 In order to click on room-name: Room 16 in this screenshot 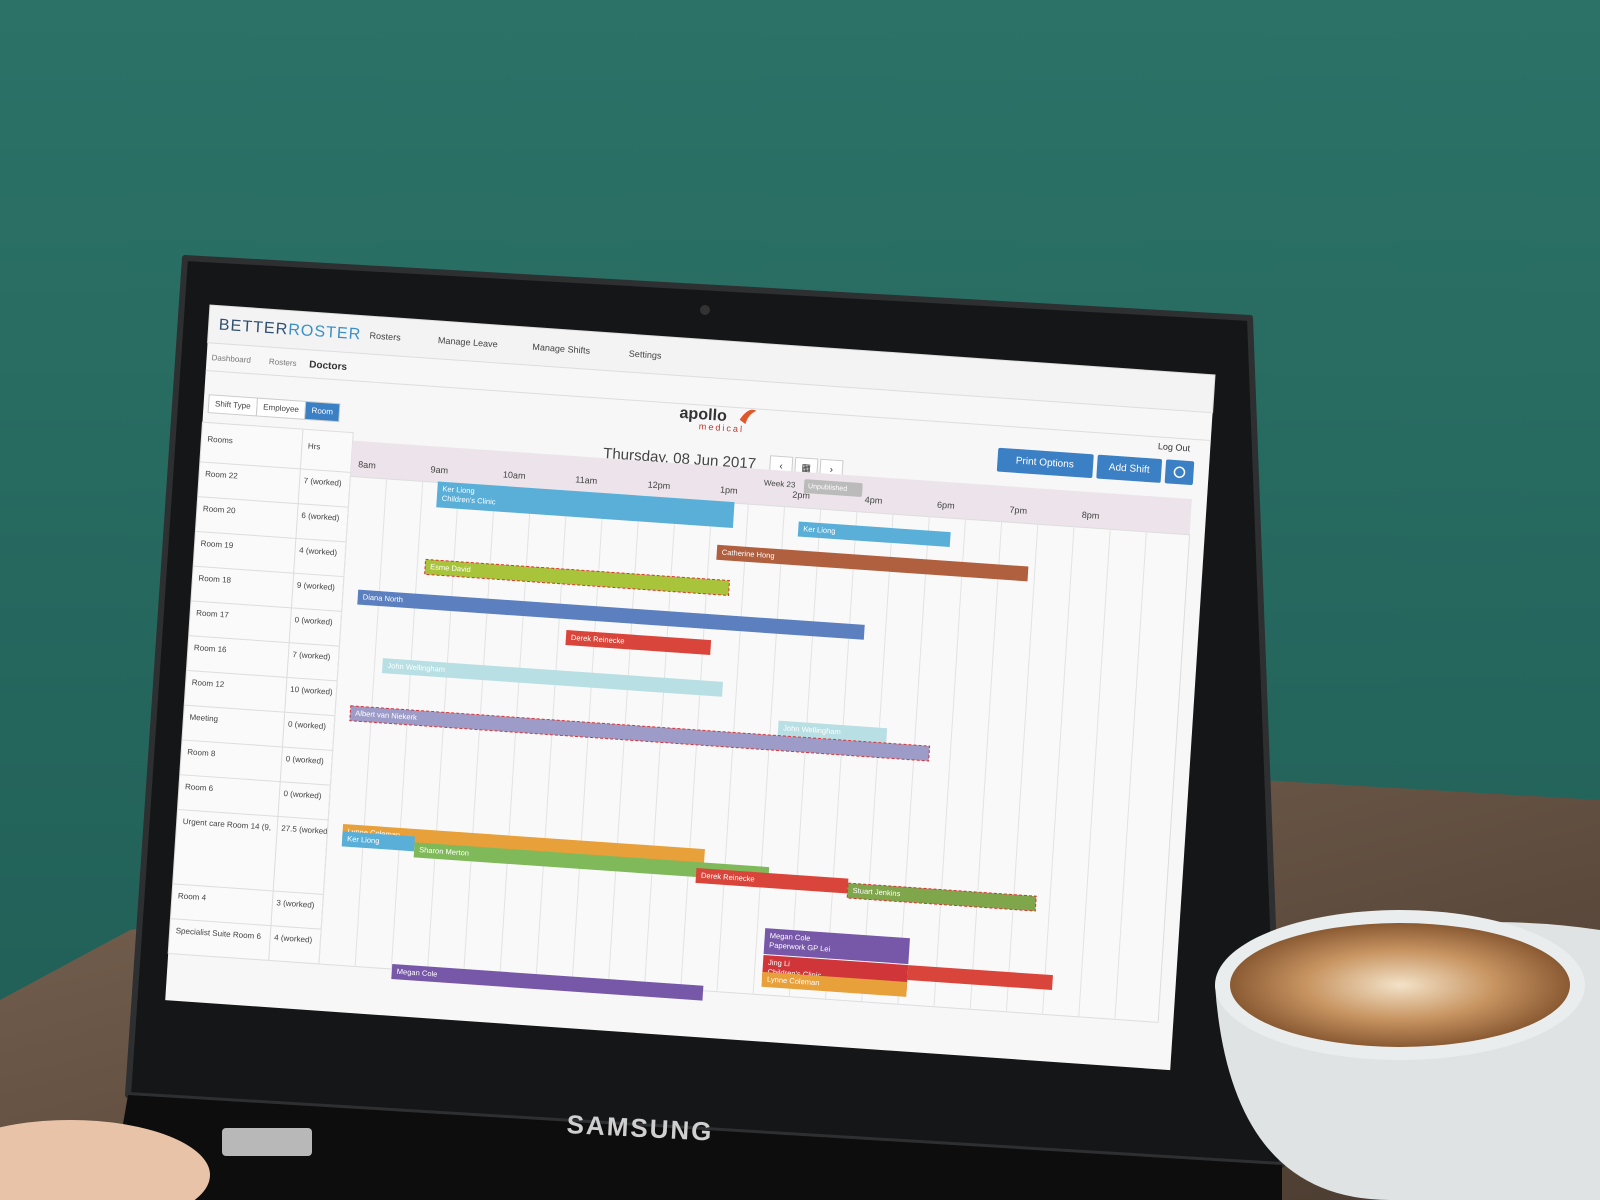, I will do `click(211, 648)`.